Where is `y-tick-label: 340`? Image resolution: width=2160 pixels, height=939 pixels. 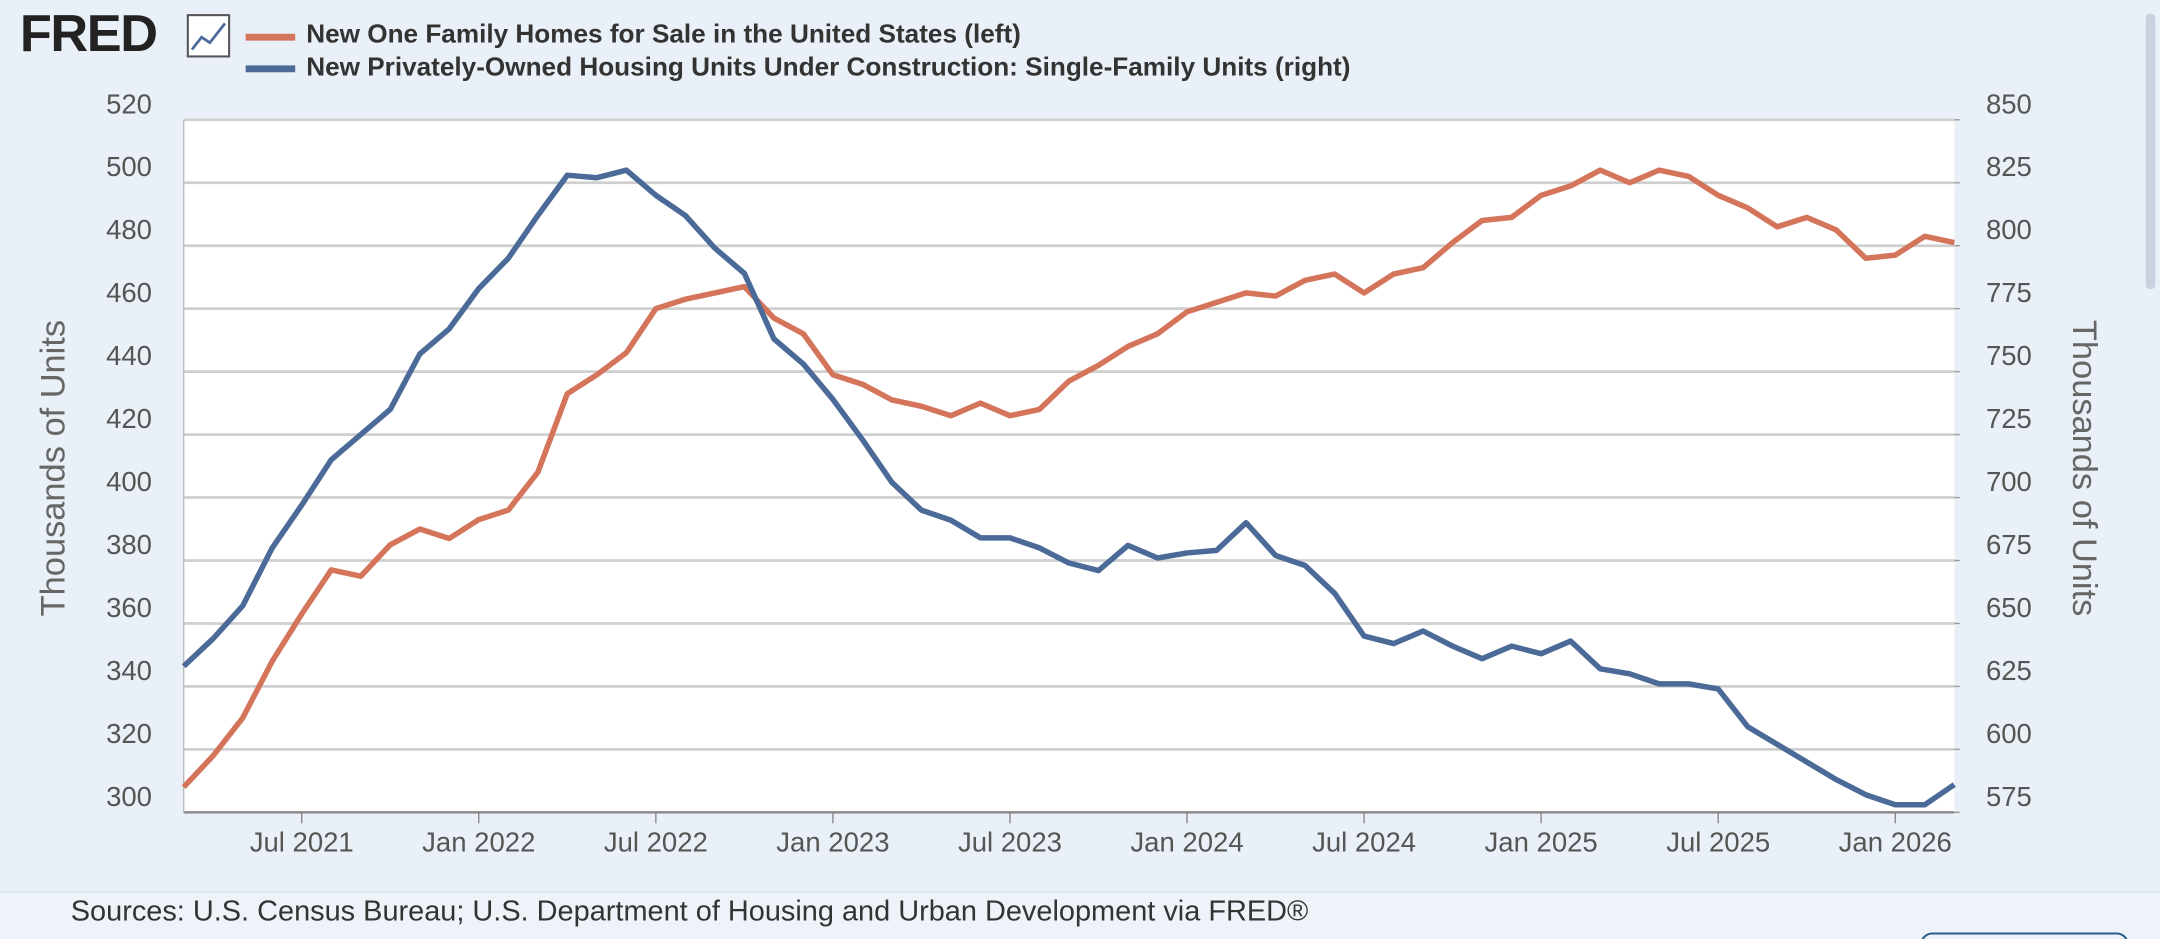
y-tick-label: 340 is located at coordinates (129, 670).